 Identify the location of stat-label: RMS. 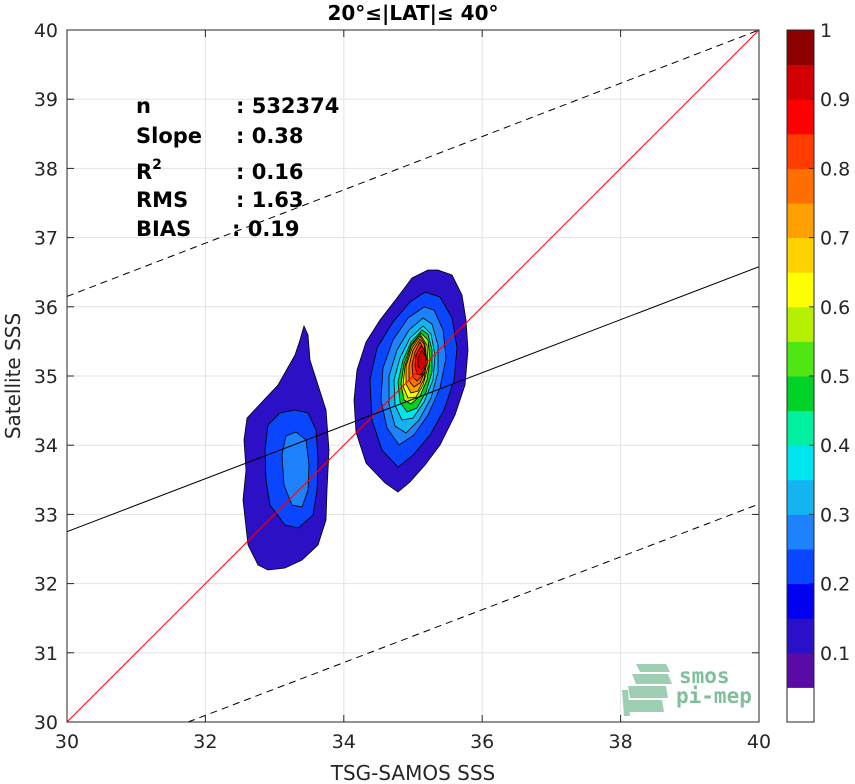
(162, 200).